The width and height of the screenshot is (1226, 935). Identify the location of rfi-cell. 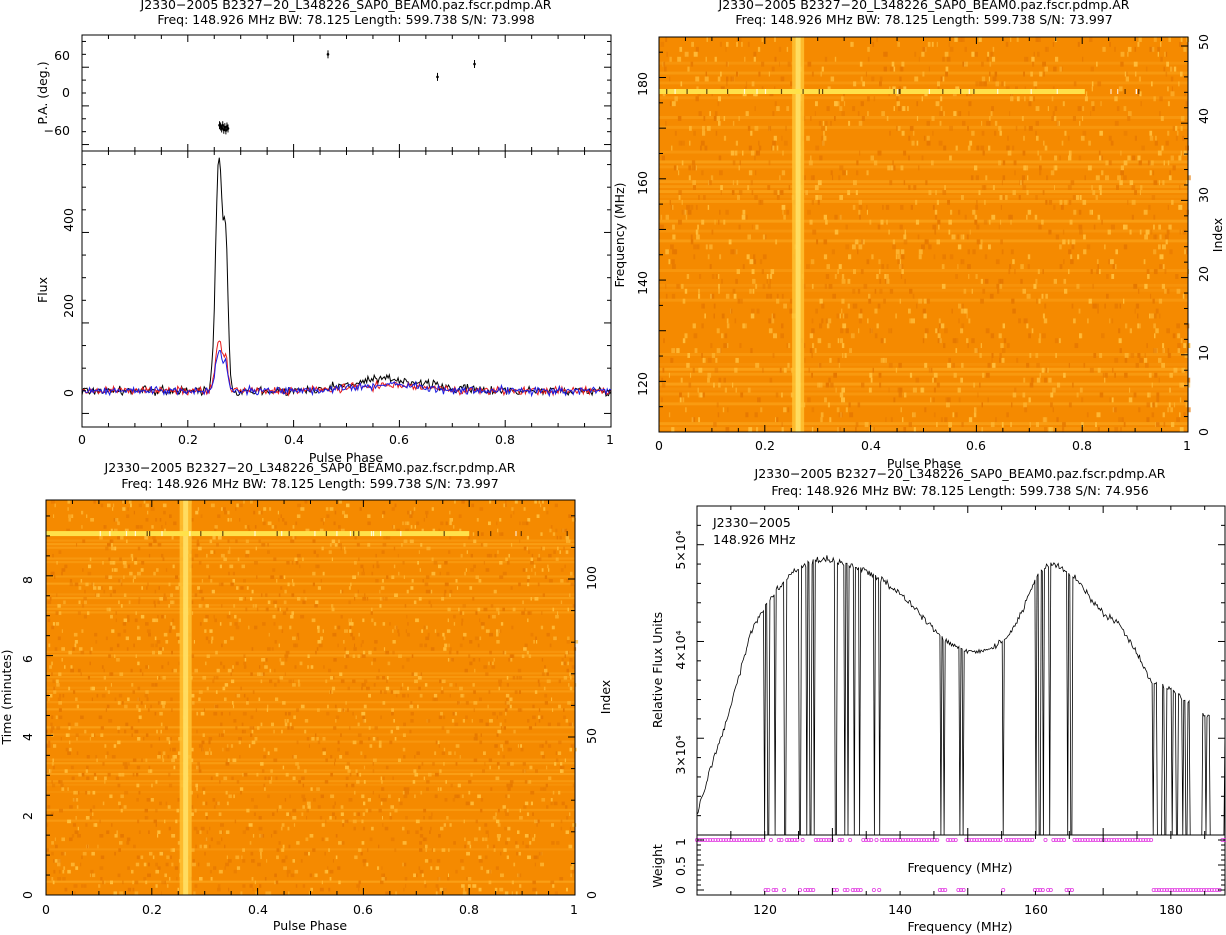
(201, 534).